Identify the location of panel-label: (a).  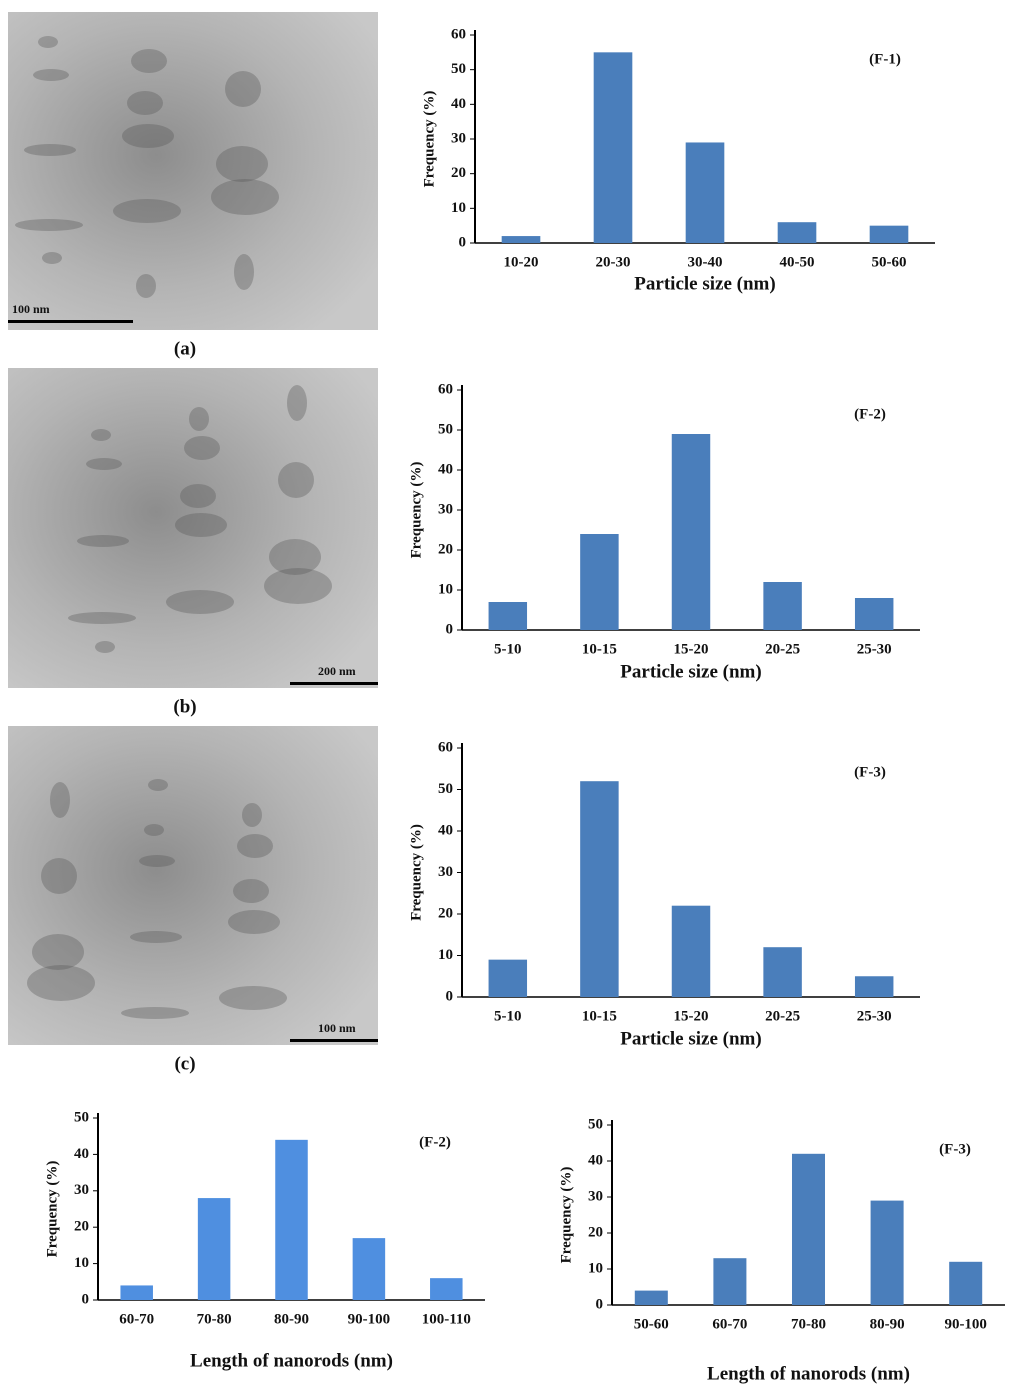
(185, 348).